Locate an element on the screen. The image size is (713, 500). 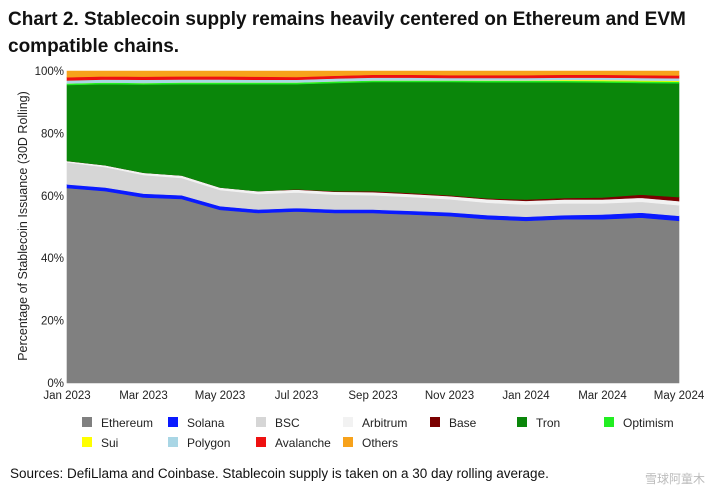
legend-item-arbitrum: Arbitrum is located at coordinates (375, 423).